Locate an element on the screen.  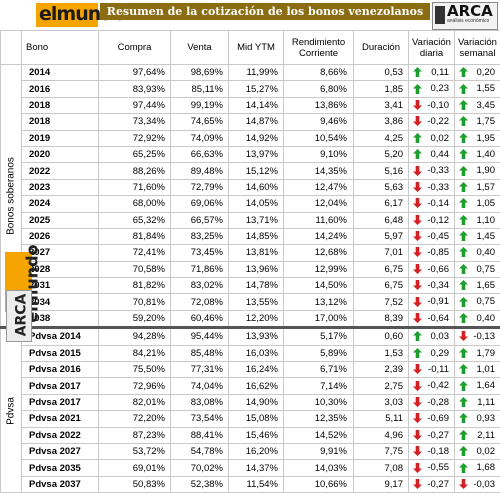
daily-change: -0,85 is located at coordinates (432, 253).